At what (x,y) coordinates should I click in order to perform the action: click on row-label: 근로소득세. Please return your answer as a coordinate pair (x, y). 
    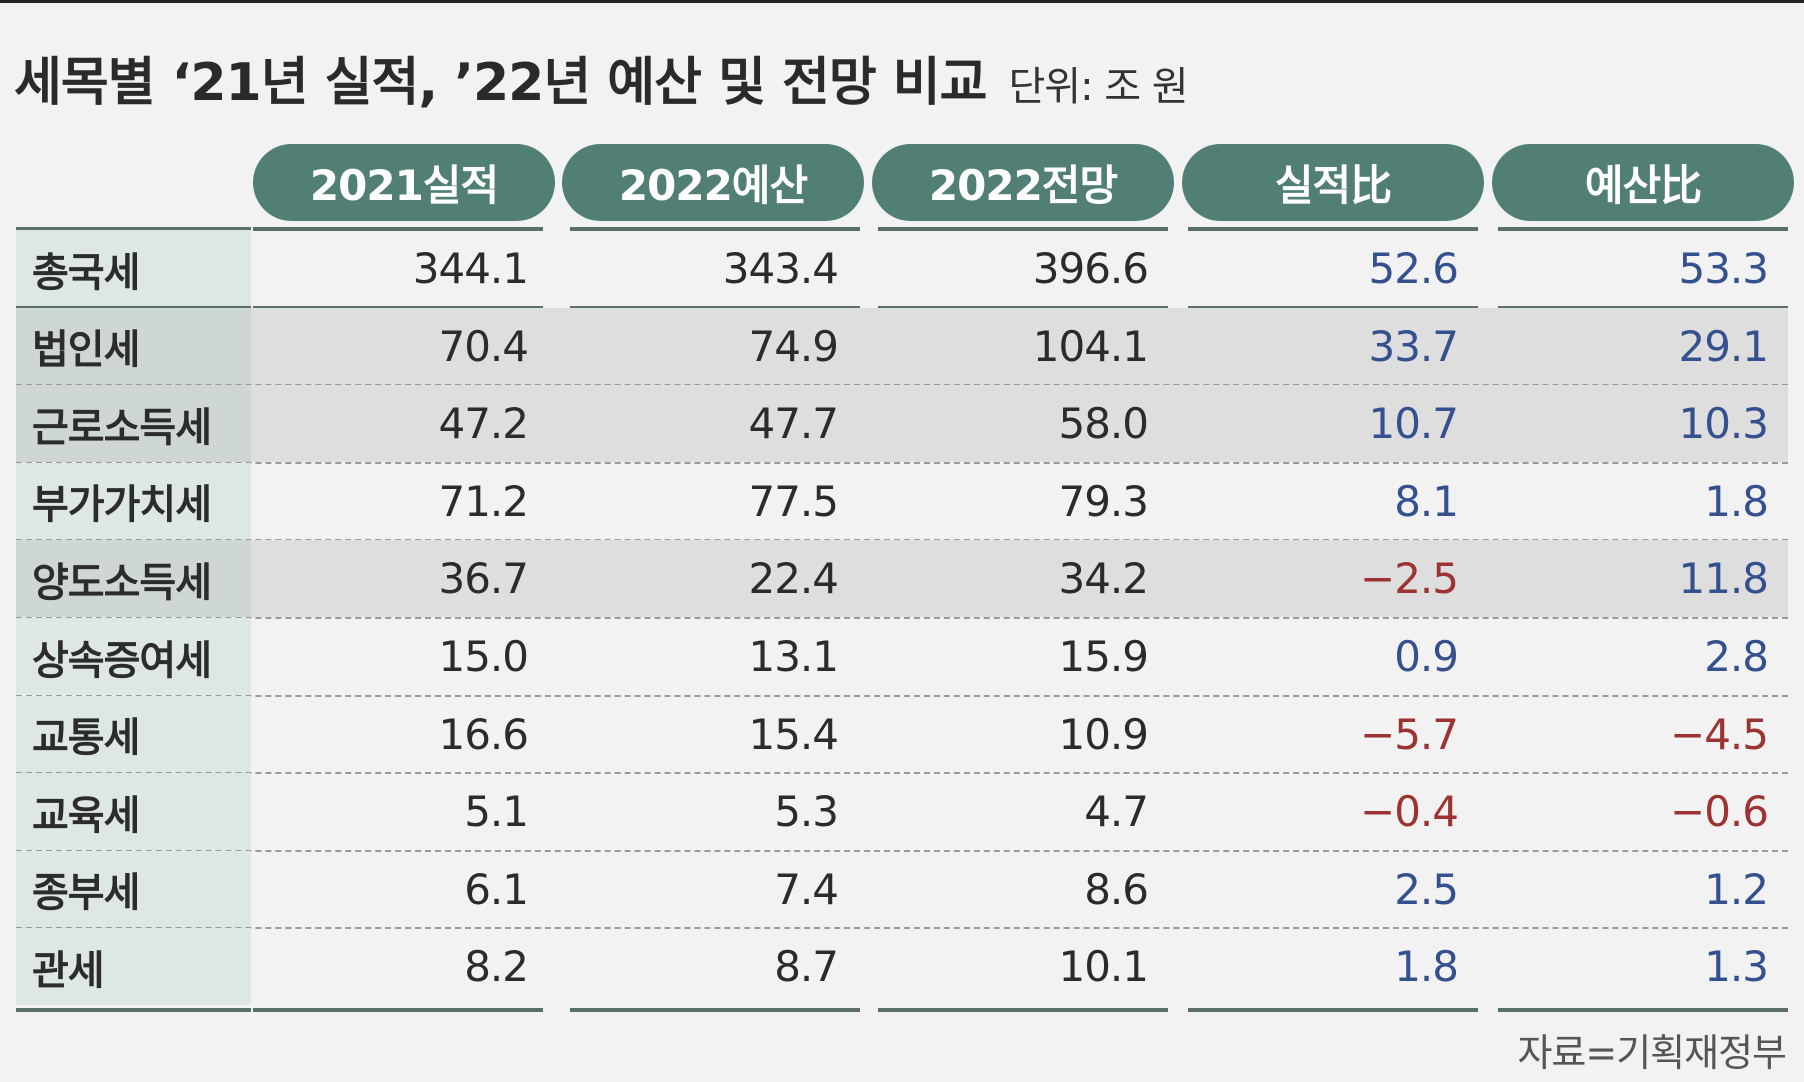
    Looking at the image, I should click on (133, 424).